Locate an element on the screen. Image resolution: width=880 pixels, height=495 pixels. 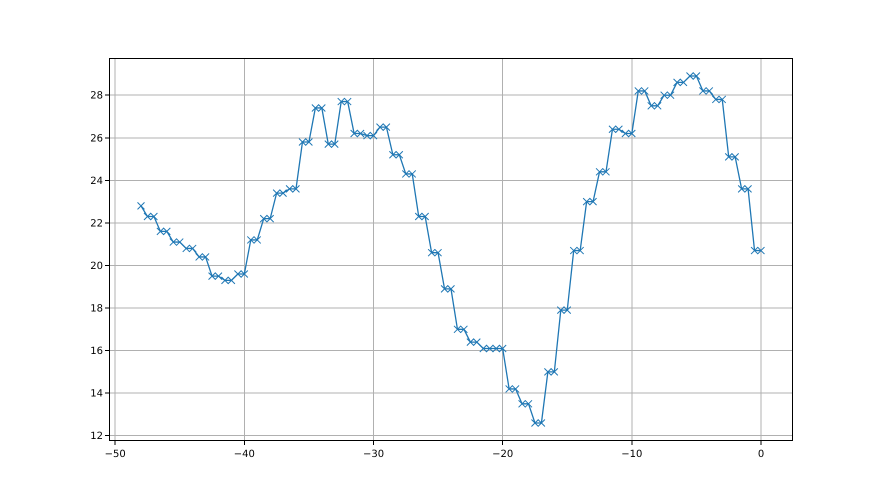
x-tick-label: −50 is located at coordinates (115, 454).